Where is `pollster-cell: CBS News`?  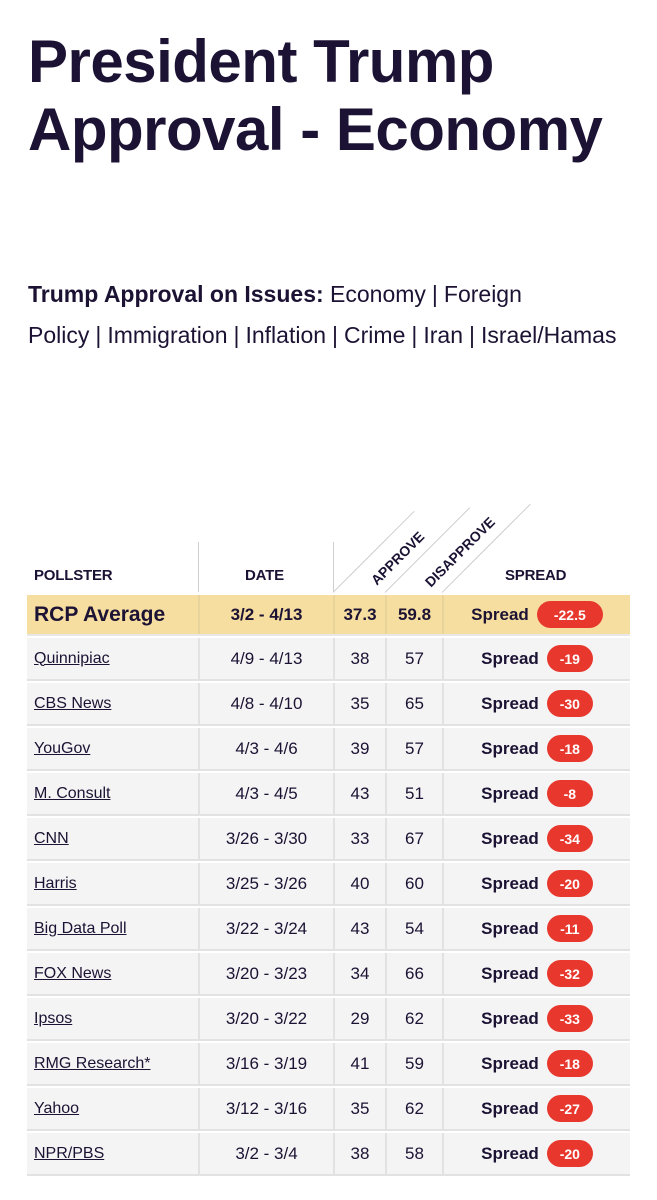 pollster-cell: CBS News is located at coordinates (112, 703).